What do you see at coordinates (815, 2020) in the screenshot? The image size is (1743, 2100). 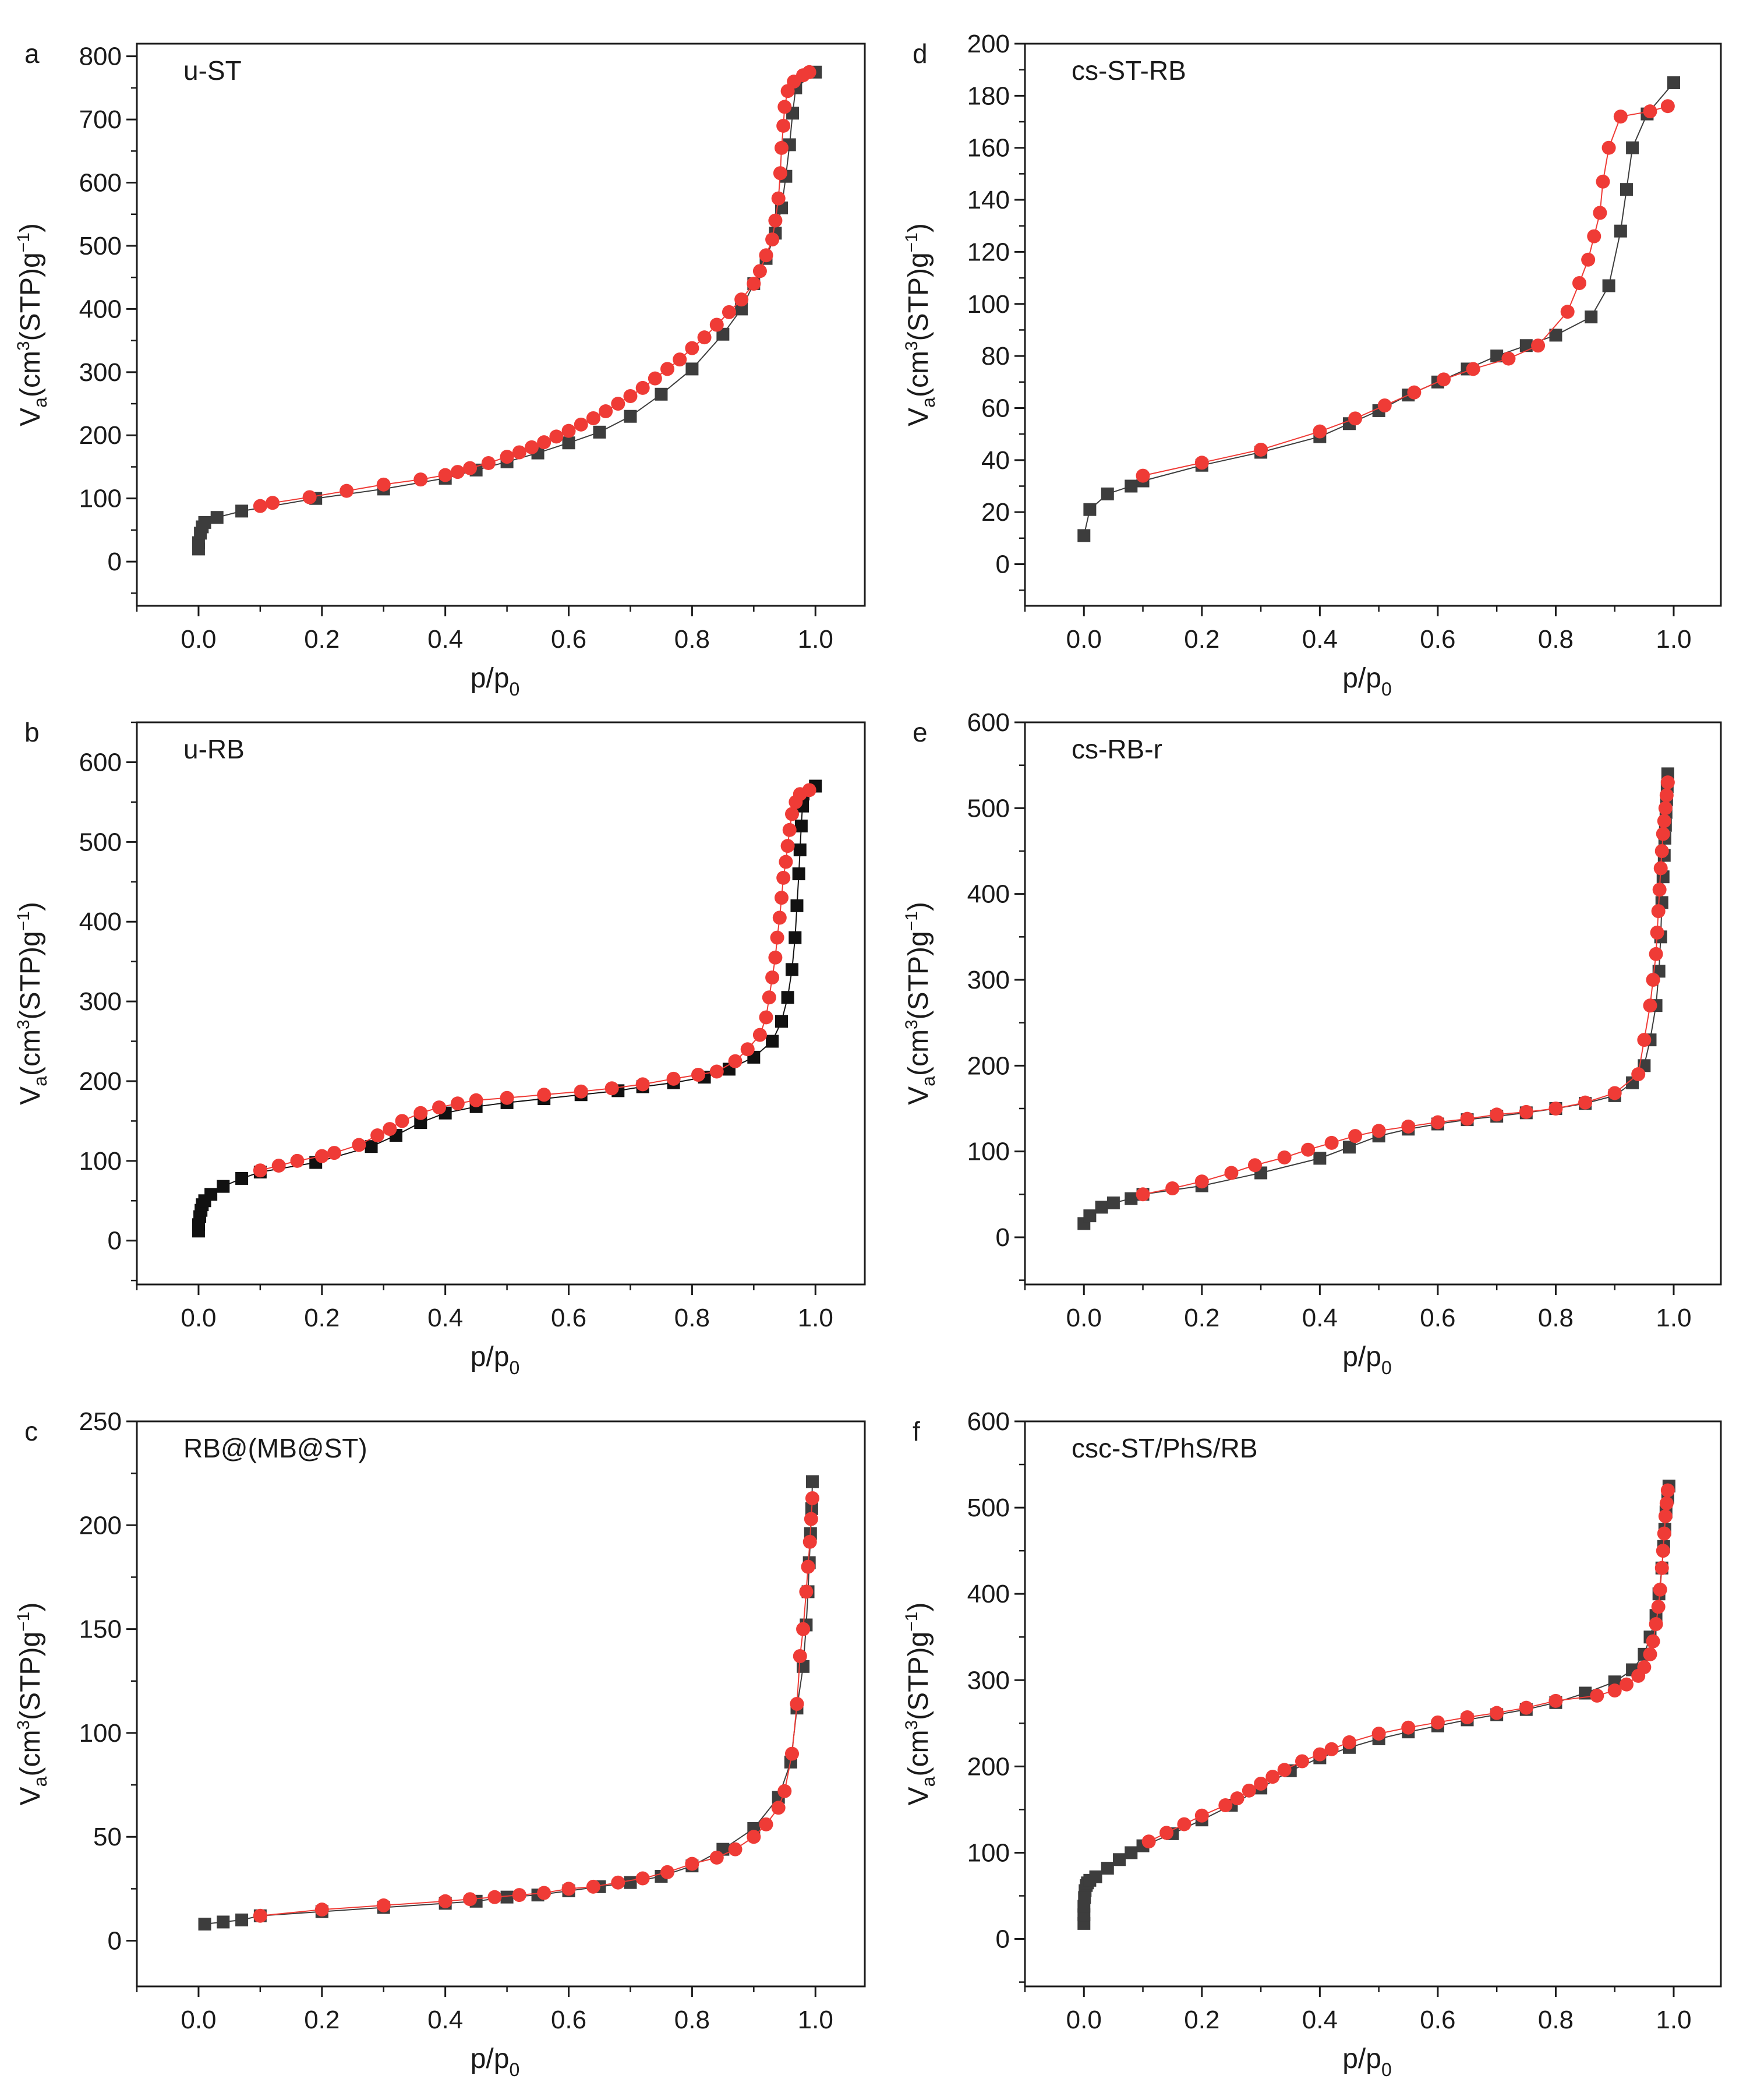 I see `x-tick-label: 1.0` at bounding box center [815, 2020].